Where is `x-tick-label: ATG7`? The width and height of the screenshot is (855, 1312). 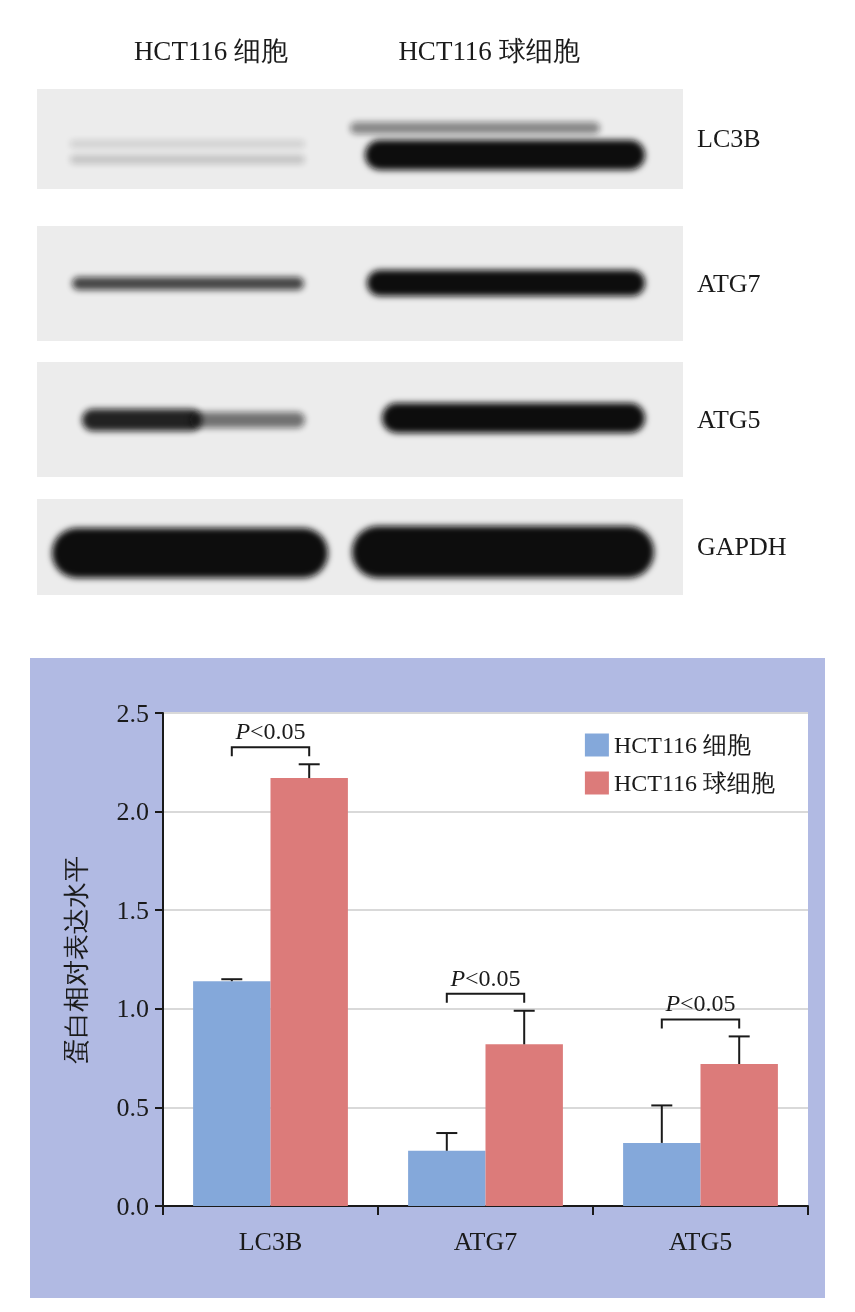 x-tick-label: ATG7 is located at coordinates (485, 1241).